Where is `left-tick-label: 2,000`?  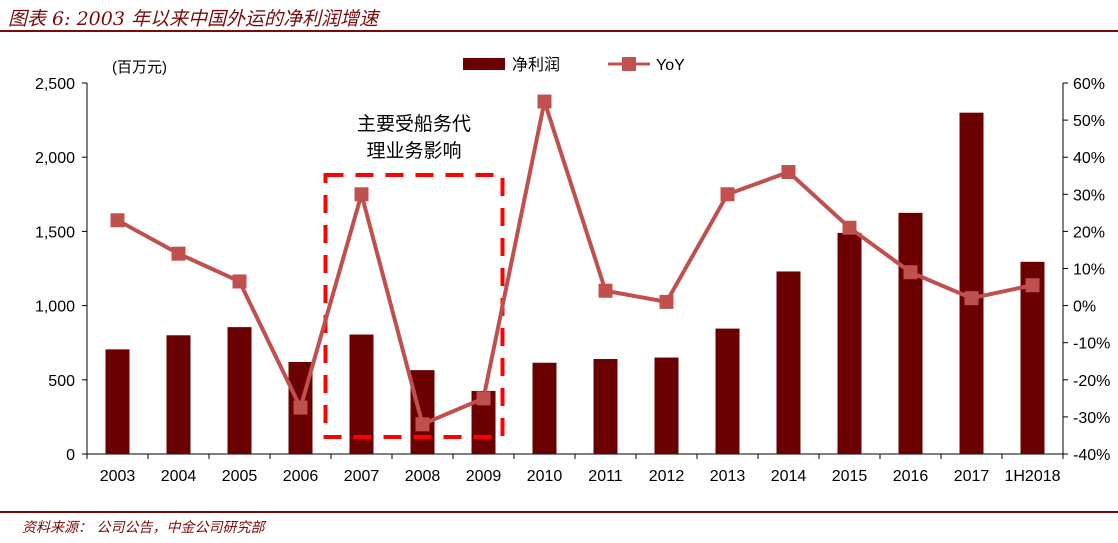
left-tick-label: 2,000 is located at coordinates (55, 158).